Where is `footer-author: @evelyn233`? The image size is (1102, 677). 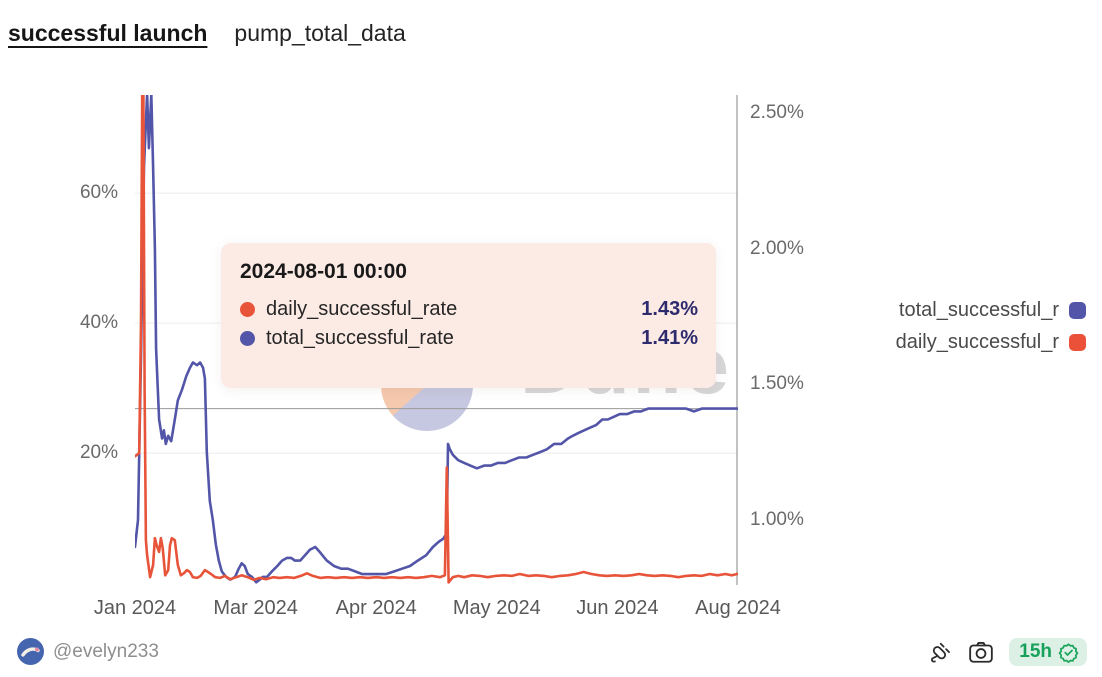 footer-author: @evelyn233 is located at coordinates (88, 651).